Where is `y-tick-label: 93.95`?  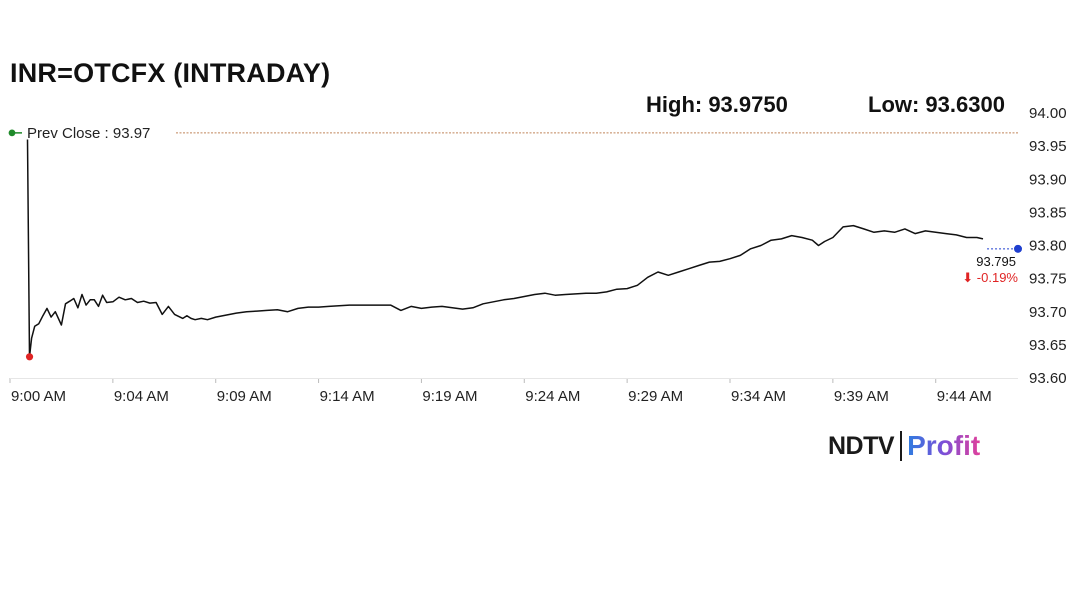
y-tick-label: 93.95 is located at coordinates (1048, 146).